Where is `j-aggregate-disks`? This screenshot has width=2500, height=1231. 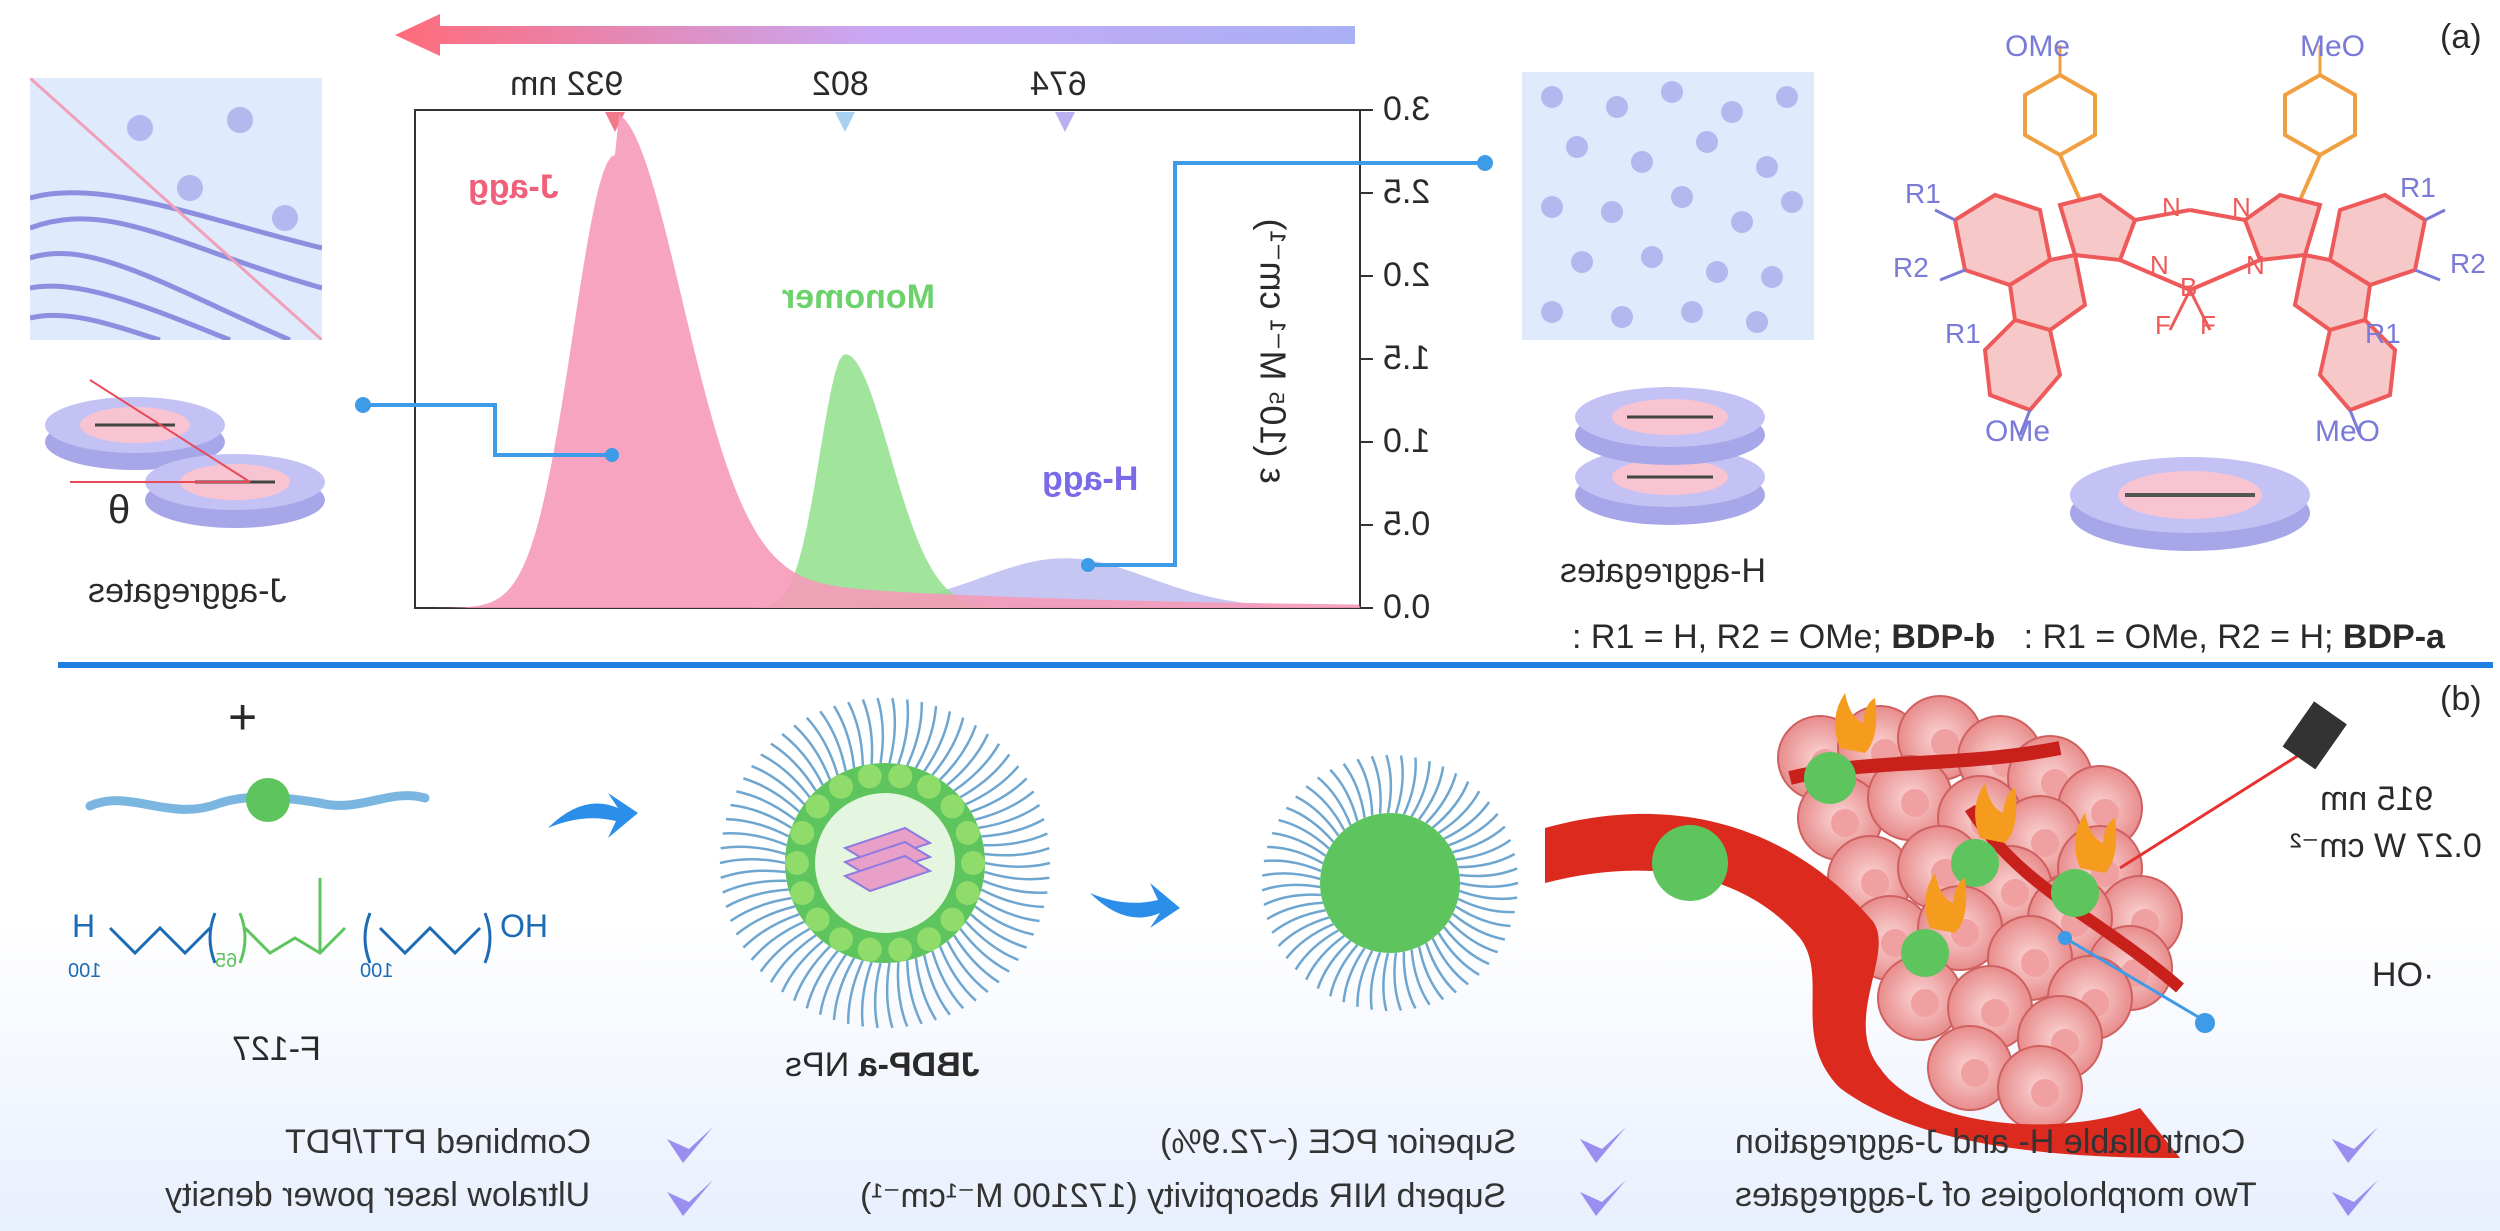 j-aggregate-disks is located at coordinates (185, 453).